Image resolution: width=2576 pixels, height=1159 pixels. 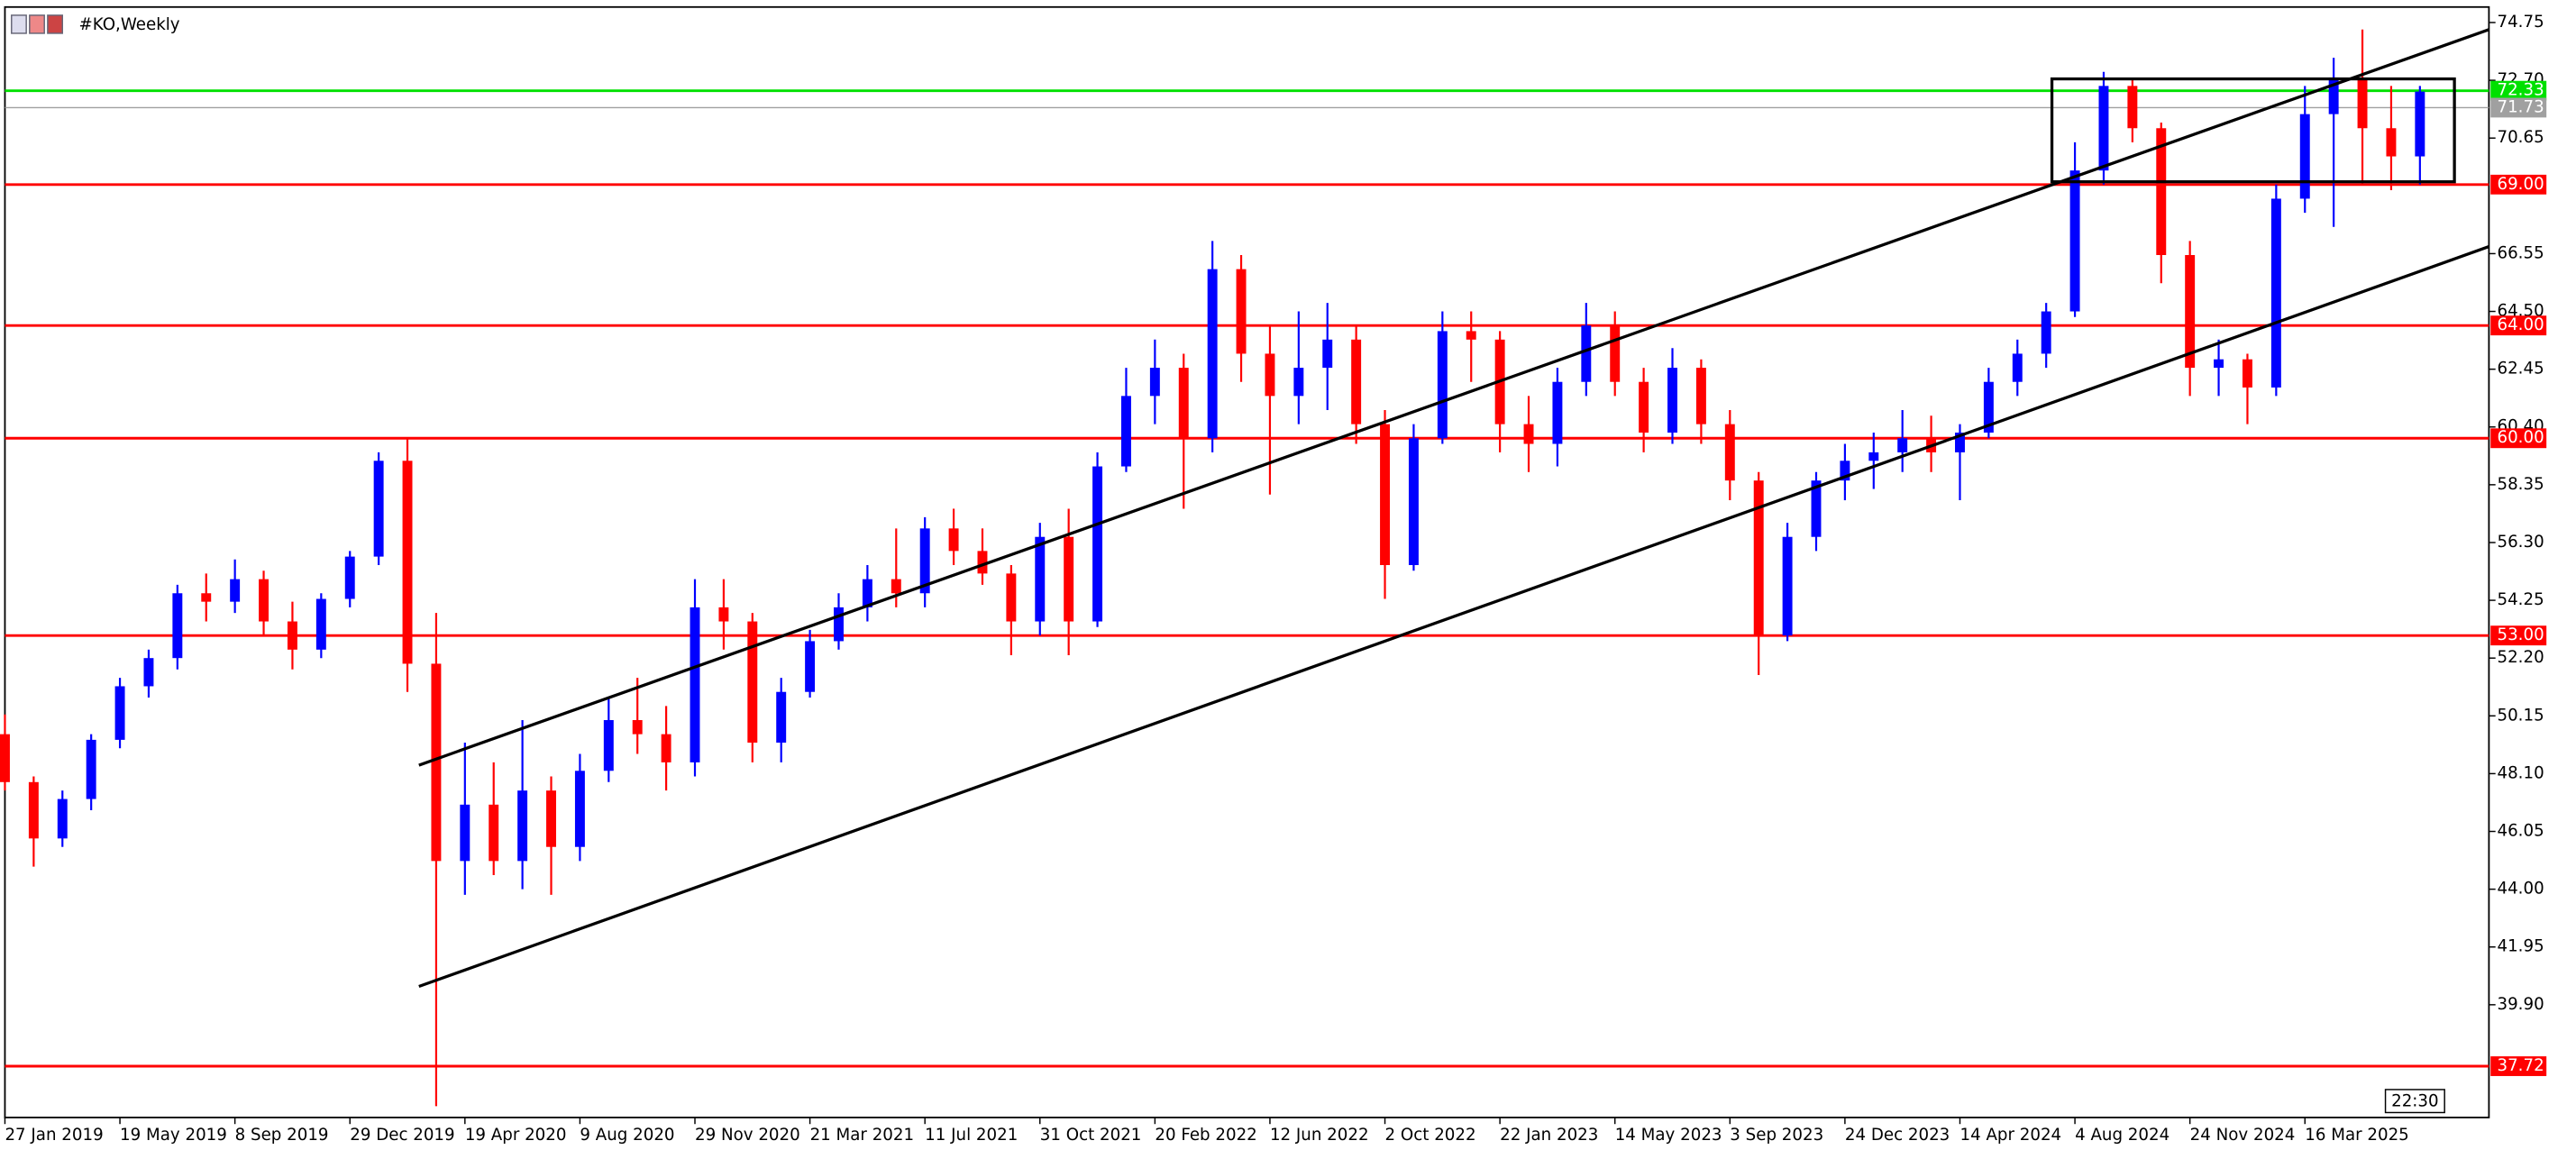 What do you see at coordinates (2415, 1101) in the screenshot?
I see `time-label: 22:30` at bounding box center [2415, 1101].